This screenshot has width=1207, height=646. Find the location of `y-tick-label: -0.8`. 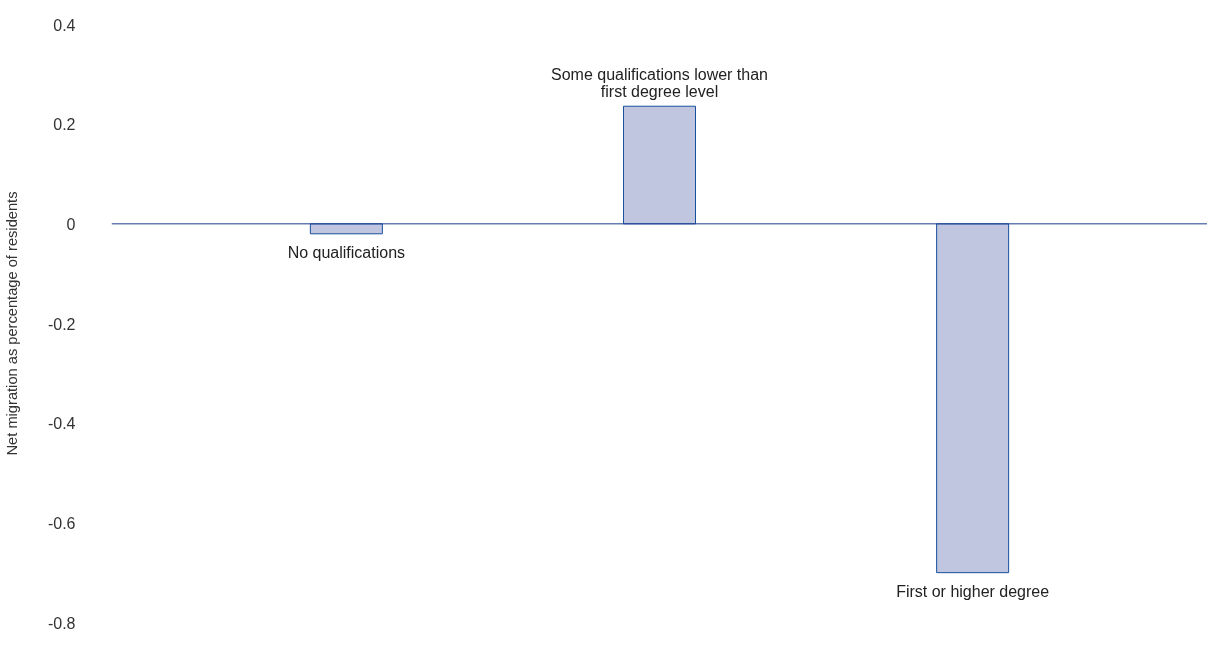

y-tick-label: -0.8 is located at coordinates (61, 623).